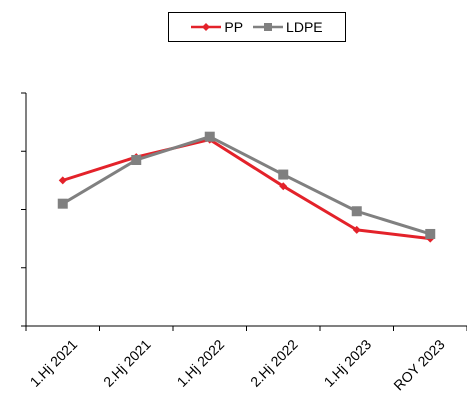  I want to click on x-tick-label: 1.Hj 2023, so click(348, 363).